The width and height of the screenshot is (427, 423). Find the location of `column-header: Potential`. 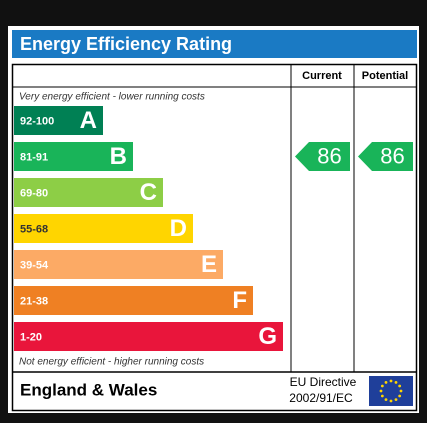

column-header: Potential is located at coordinates (385, 76).